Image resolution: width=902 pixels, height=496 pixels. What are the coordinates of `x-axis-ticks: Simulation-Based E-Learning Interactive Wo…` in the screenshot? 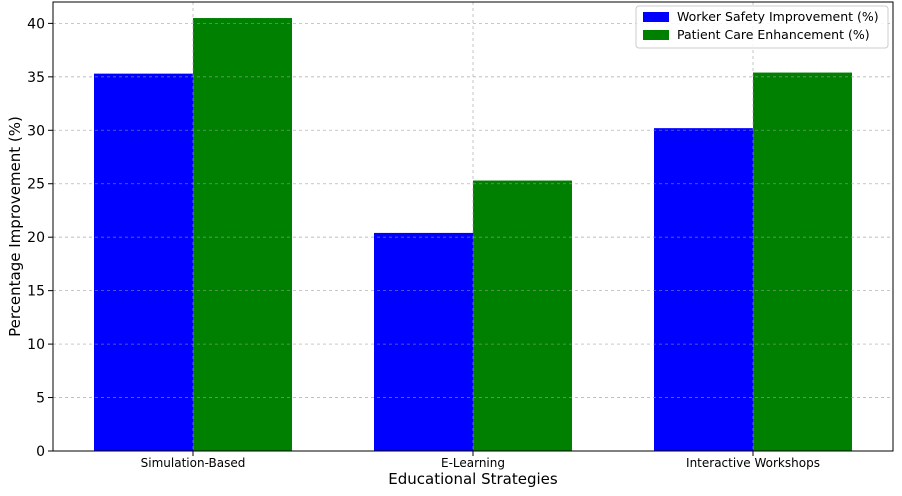 It's located at (480, 460).